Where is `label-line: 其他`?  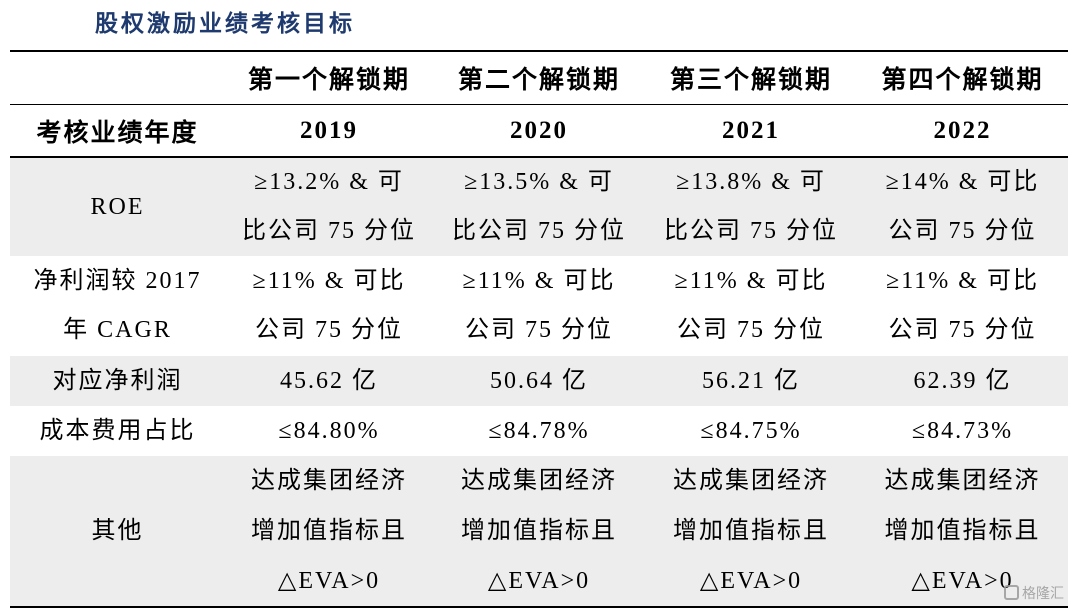
label-line: 其他 is located at coordinates (117, 531).